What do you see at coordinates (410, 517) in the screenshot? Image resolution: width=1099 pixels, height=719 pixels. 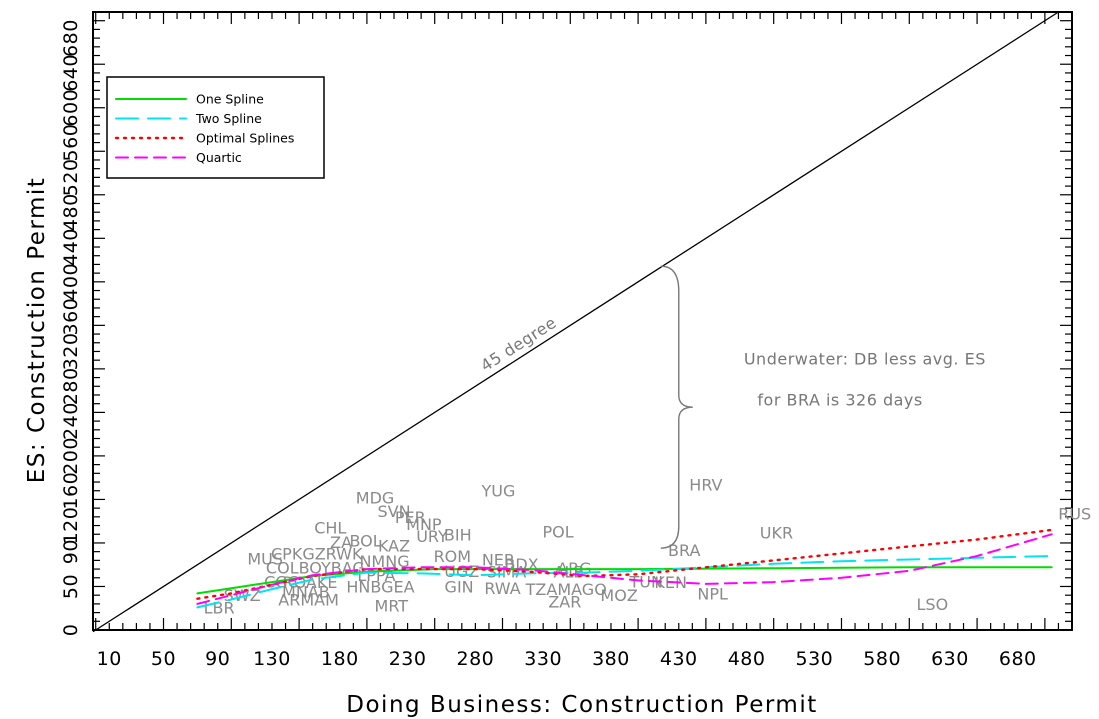 I see `country-label: PER` at bounding box center [410, 517].